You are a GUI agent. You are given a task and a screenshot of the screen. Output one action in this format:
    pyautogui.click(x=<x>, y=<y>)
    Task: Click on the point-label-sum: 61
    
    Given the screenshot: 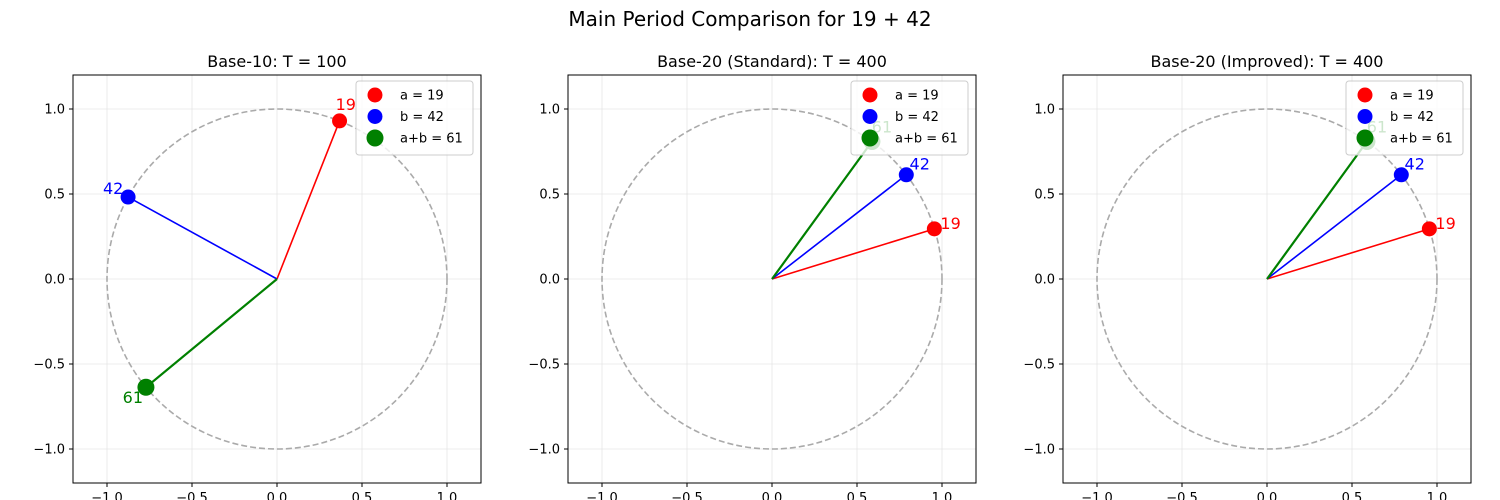 What is the action you would take?
    pyautogui.click(x=133, y=397)
    